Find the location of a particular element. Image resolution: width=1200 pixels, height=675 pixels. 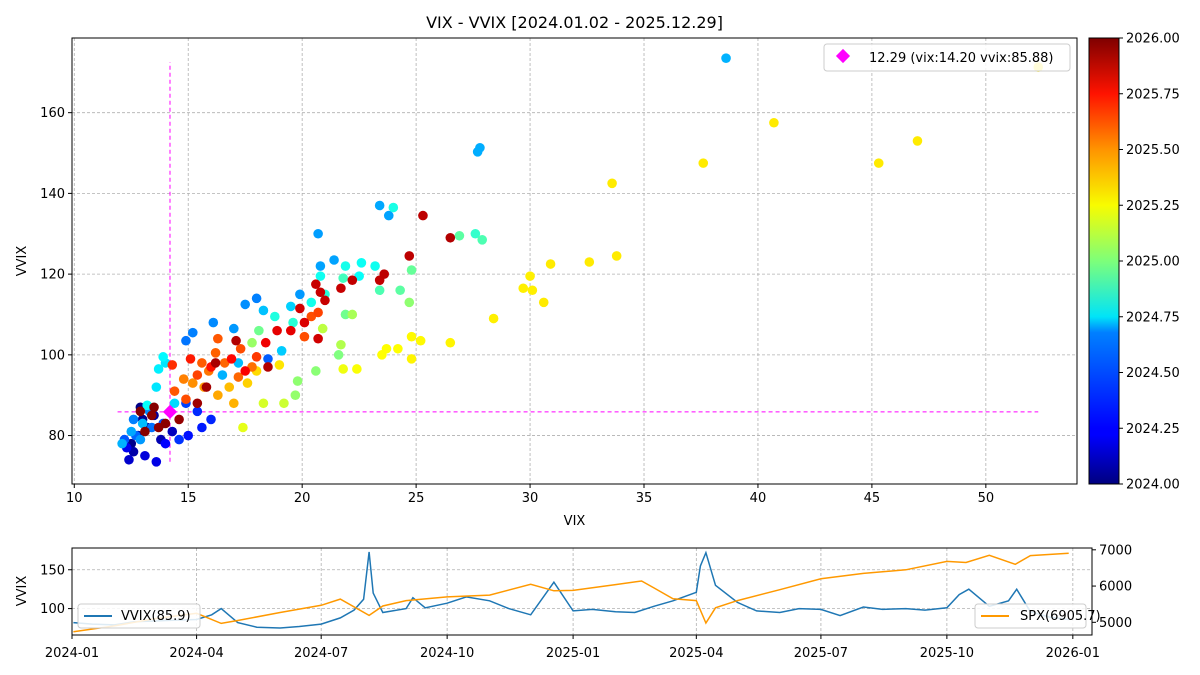

main-x-axis-label: VIX is located at coordinates (575, 521).